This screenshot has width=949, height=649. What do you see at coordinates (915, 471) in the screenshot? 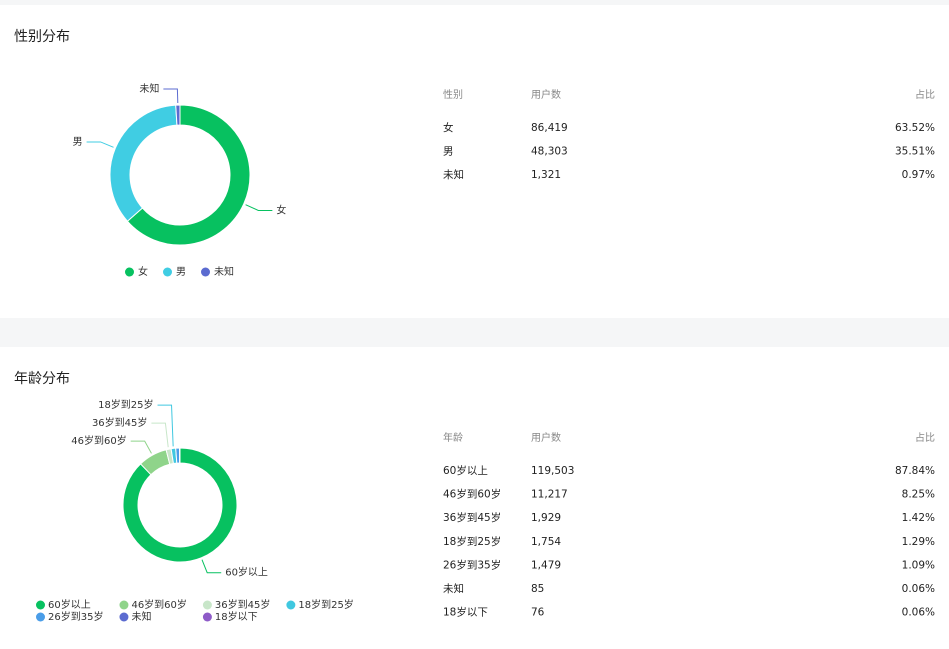
I see `table-cell: 87.84%` at bounding box center [915, 471].